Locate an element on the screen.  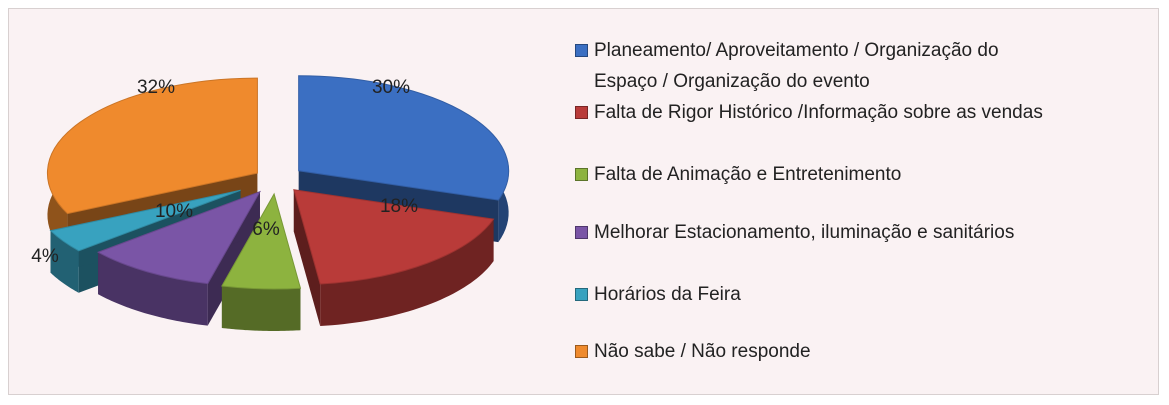
legend-item: Horários da Feira is located at coordinates (658, 294).